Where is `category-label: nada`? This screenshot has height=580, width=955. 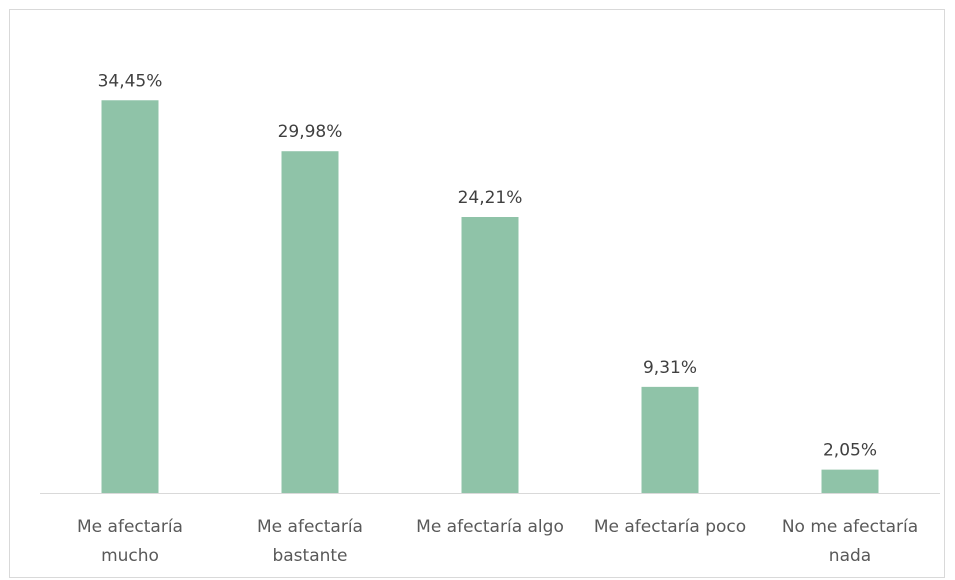
category-label: nada is located at coordinates (850, 556).